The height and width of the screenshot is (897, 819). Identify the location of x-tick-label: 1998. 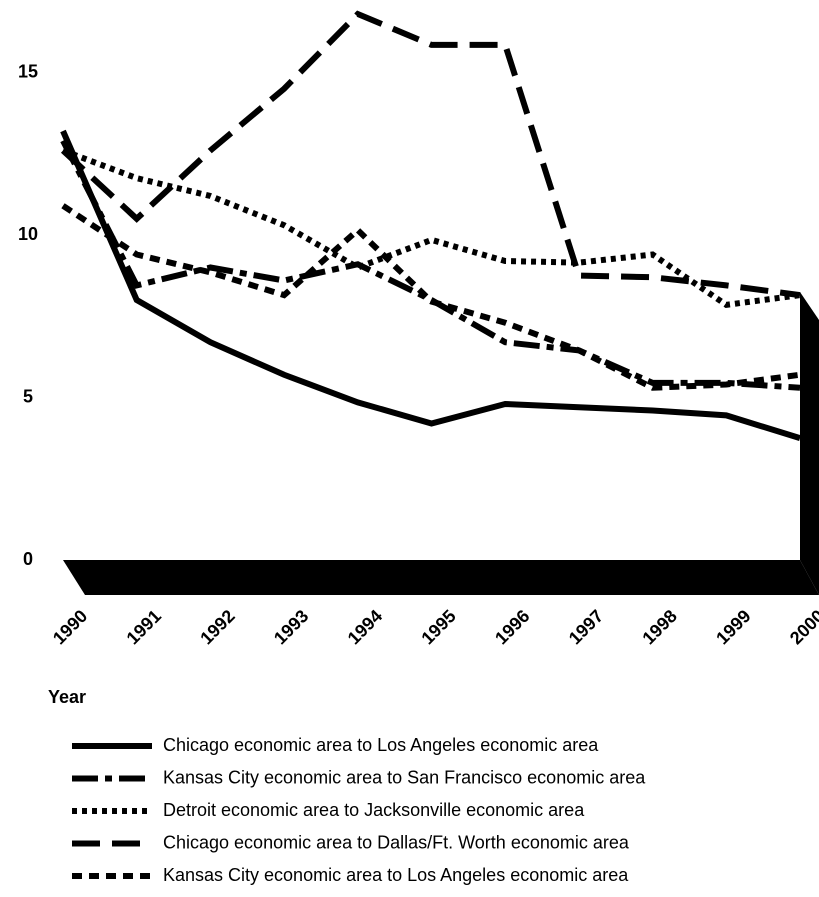
(659, 627).